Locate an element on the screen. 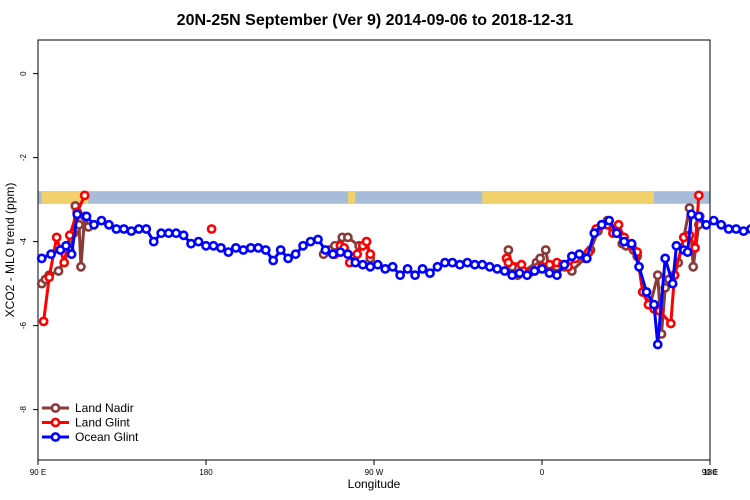  x-tick-label-3: 0 is located at coordinates (542, 472).